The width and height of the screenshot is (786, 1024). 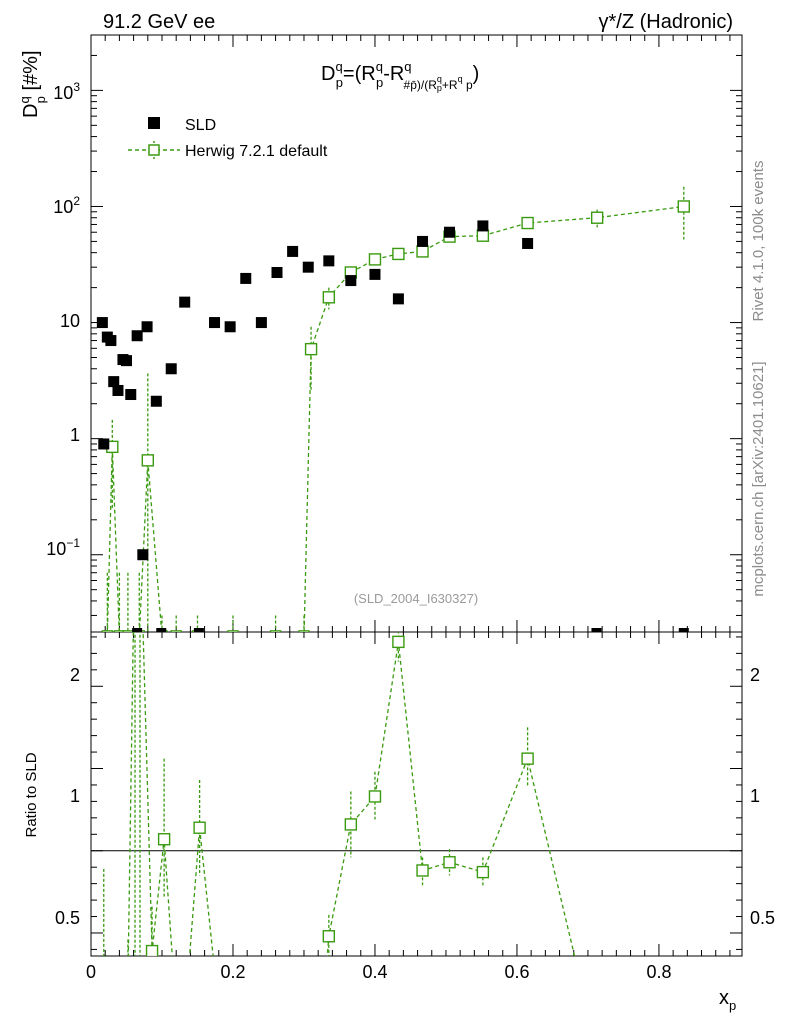 I want to click on process-label: γ*/Z (Hadronic), so click(x=666, y=22).